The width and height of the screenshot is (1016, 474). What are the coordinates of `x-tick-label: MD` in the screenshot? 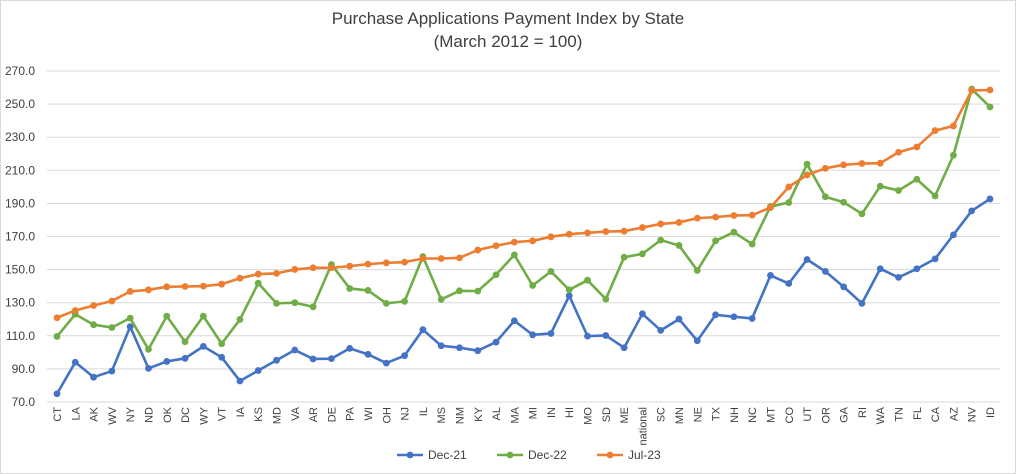 It's located at (278, 415).